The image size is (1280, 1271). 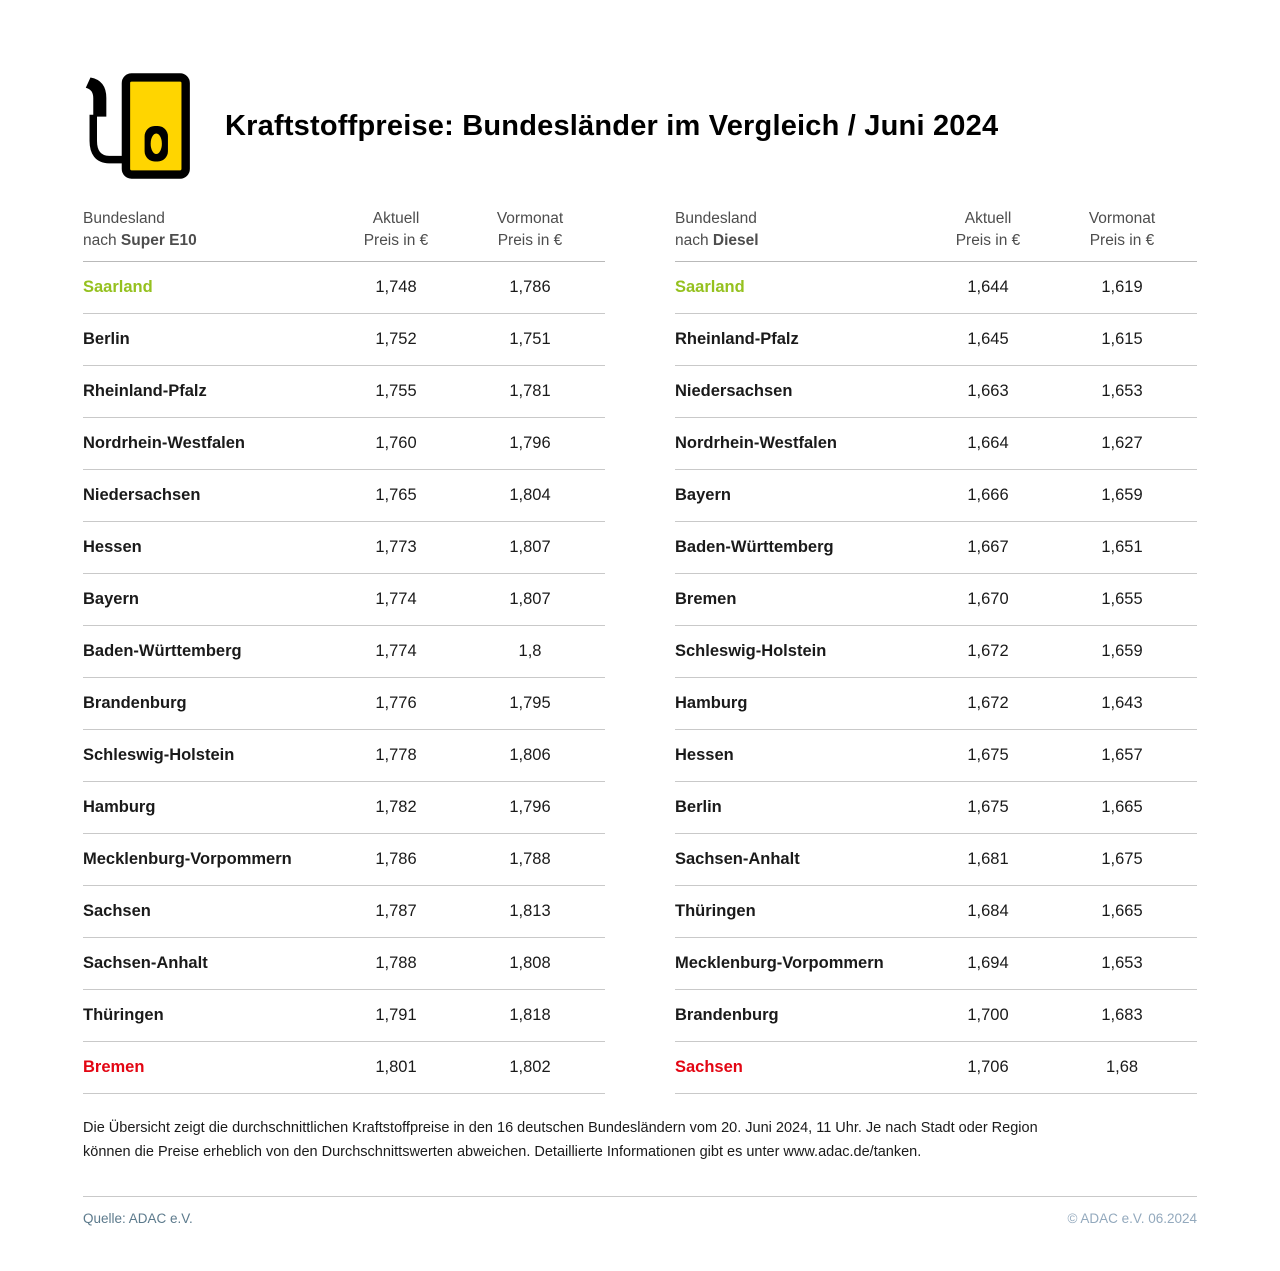 What do you see at coordinates (344, 808) in the screenshot?
I see `table-row: Hamburg 1,782 1,796` at bounding box center [344, 808].